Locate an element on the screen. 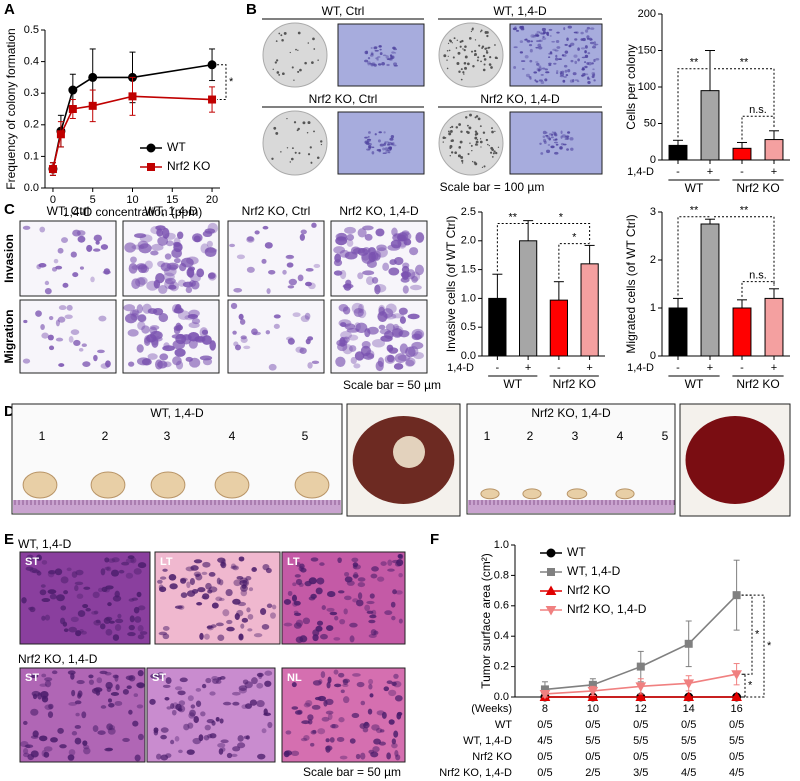 This screenshot has height=781, width=800. y-tick-label: 1.5 is located at coordinates (468, 270).